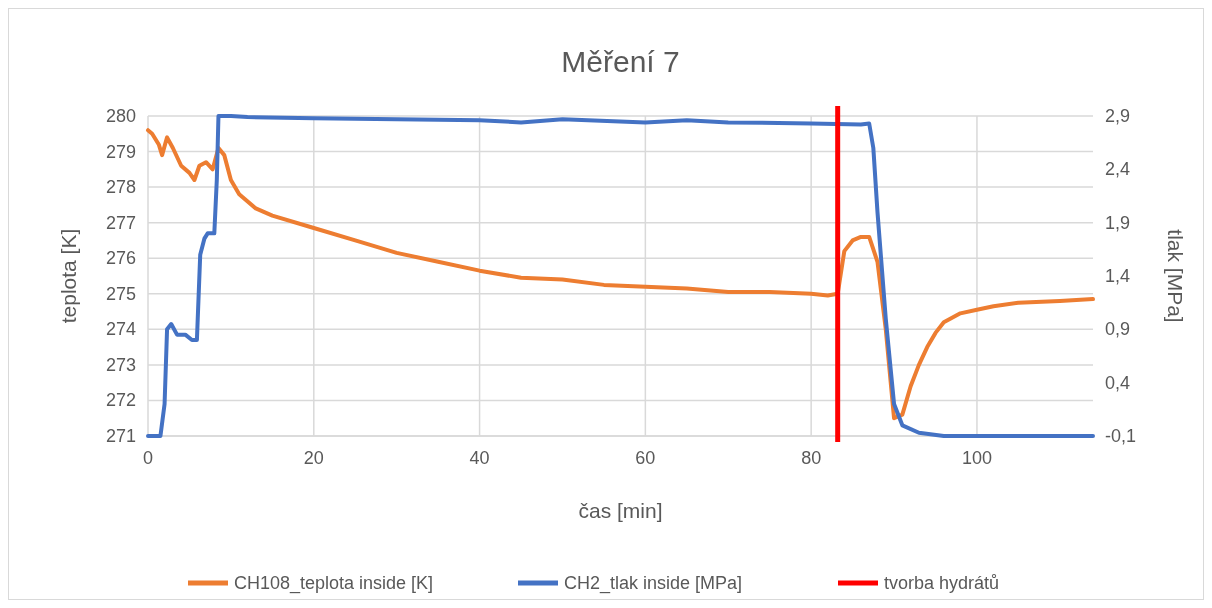  What do you see at coordinates (620, 510) in the screenshot?
I see `x-axis-title: čas [min]` at bounding box center [620, 510].